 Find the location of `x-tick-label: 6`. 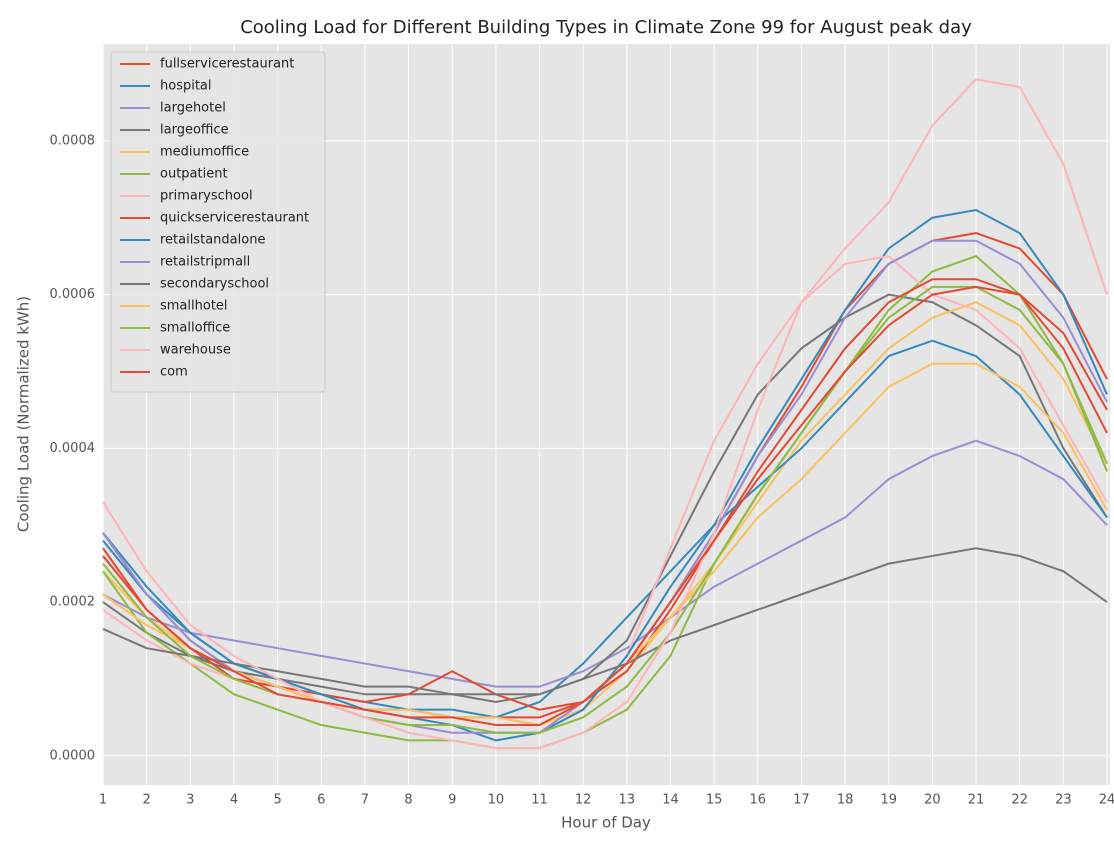

x-tick-label: 6 is located at coordinates (321, 800).